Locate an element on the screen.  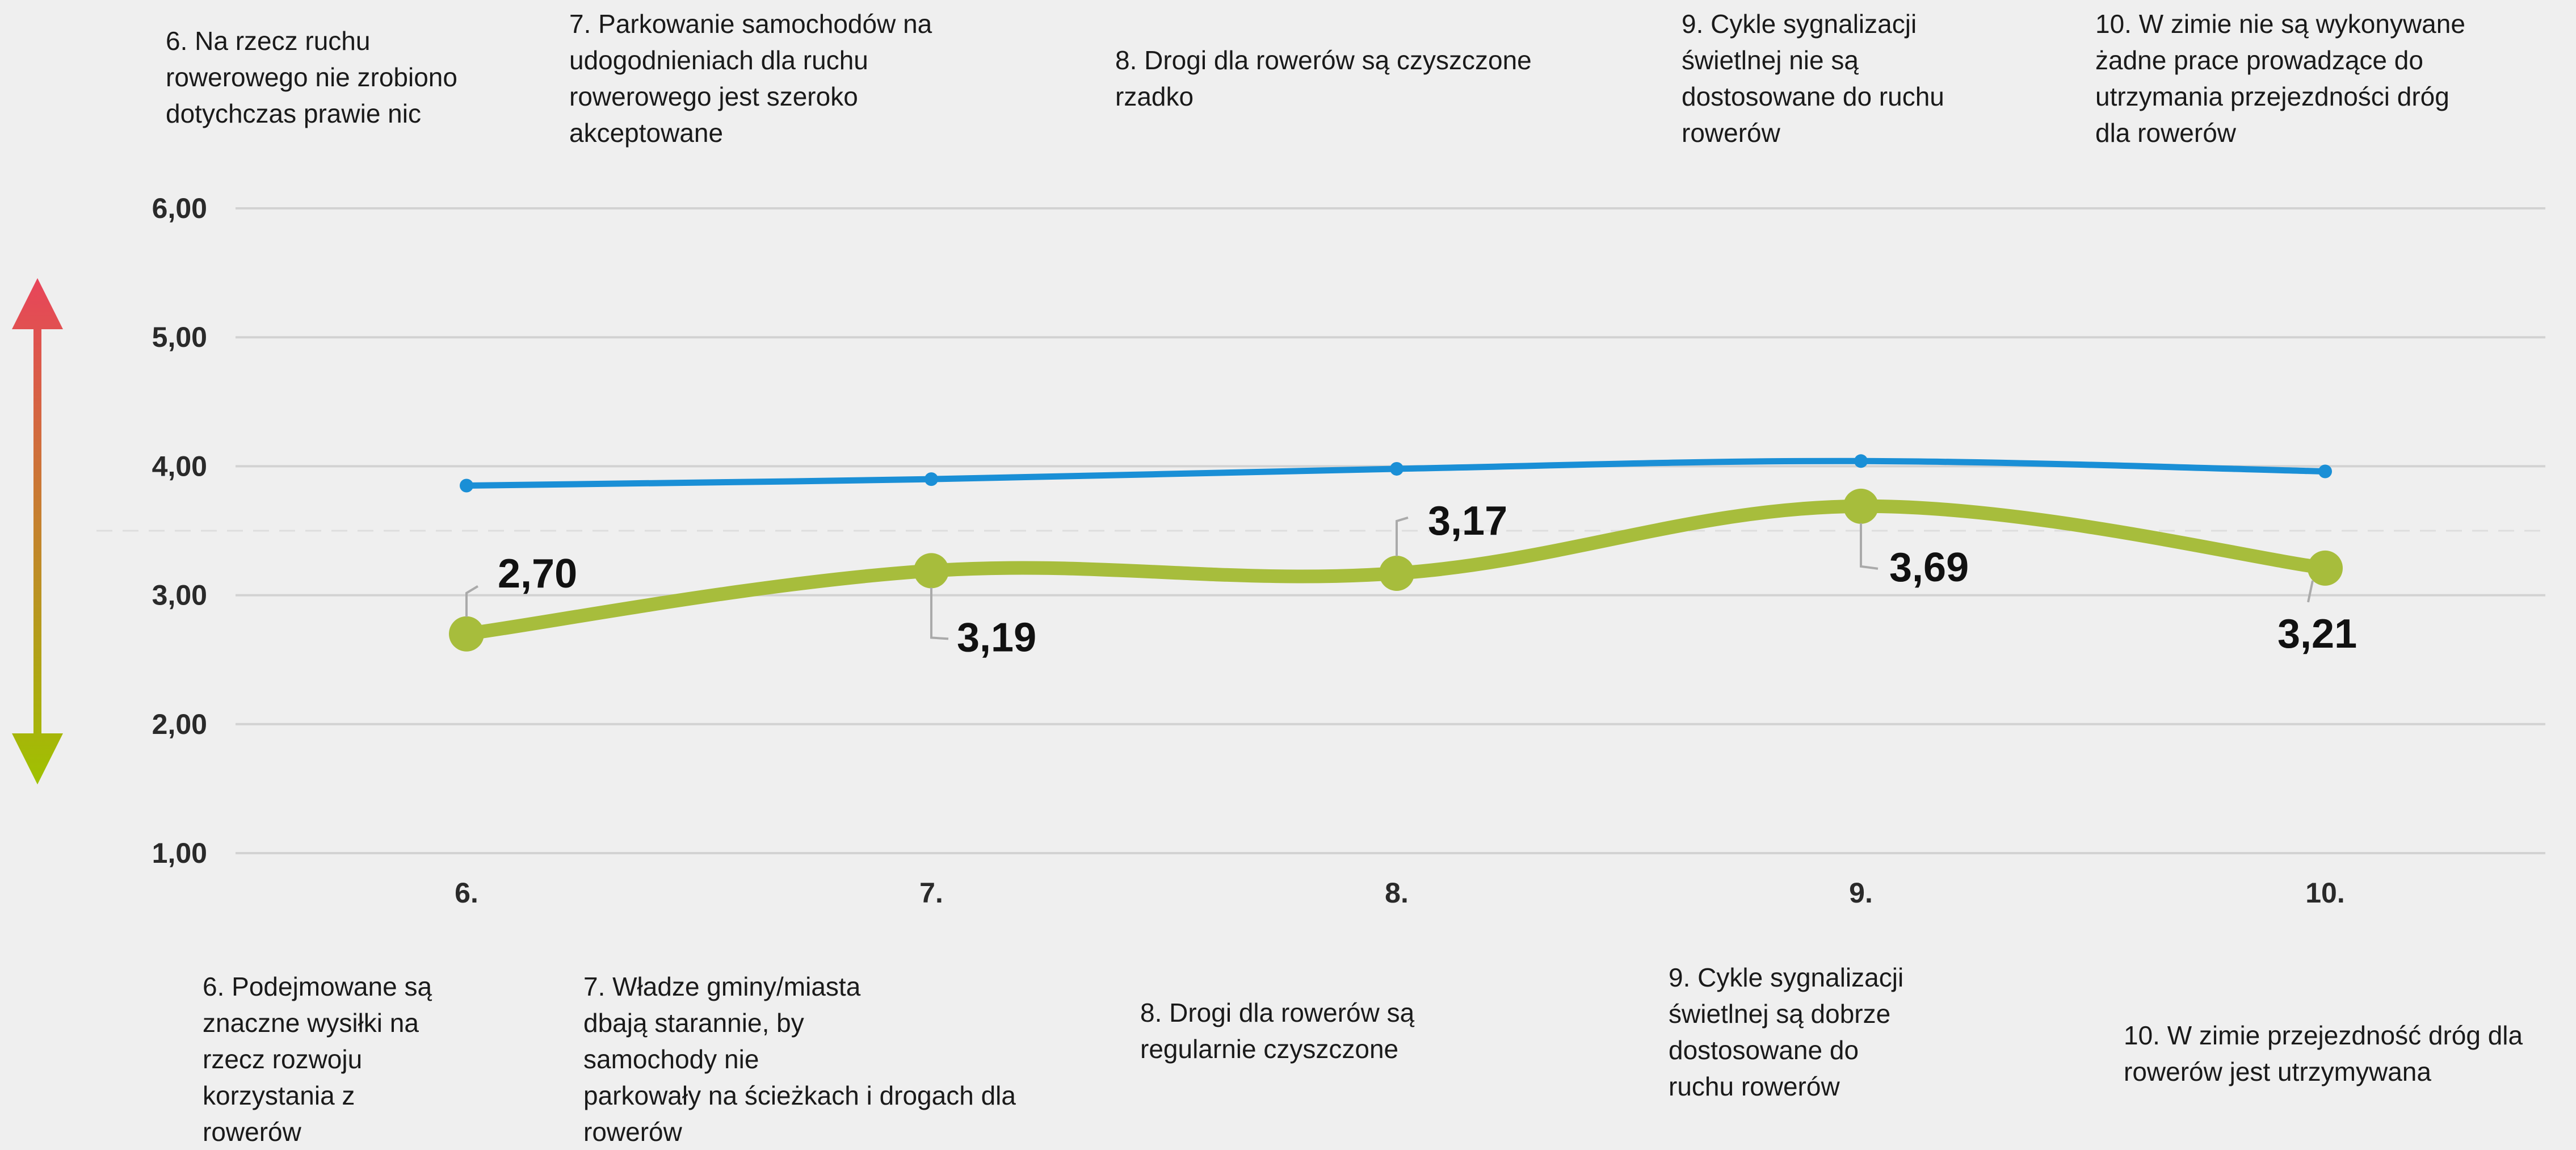
y-tick-label: 6,00 is located at coordinates (179, 208).